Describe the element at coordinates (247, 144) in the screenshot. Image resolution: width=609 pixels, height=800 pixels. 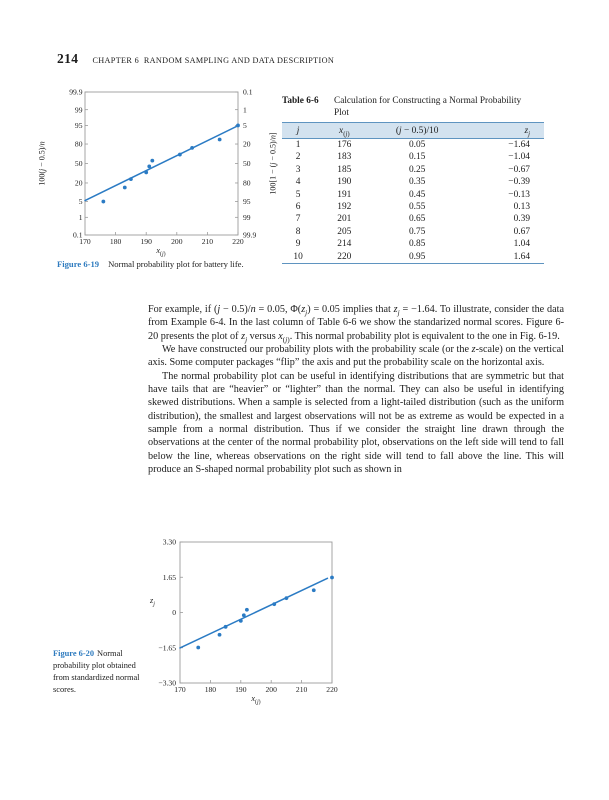
I see `tick-label: 20` at that location.